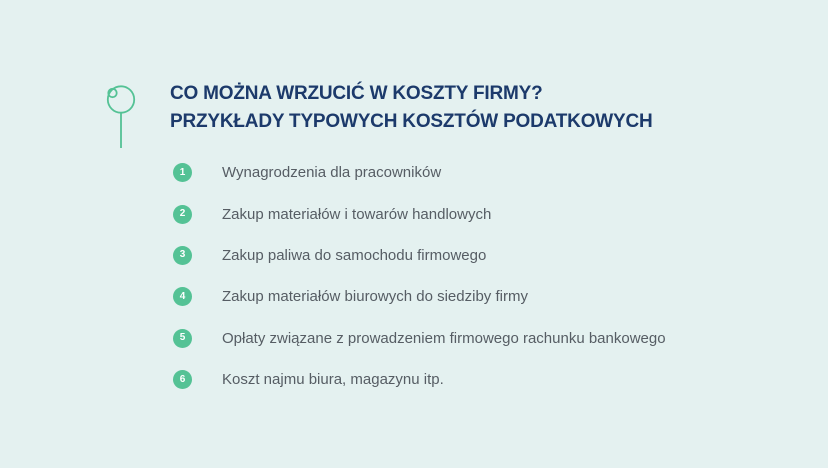 The width and height of the screenshot is (828, 468). What do you see at coordinates (182, 173) in the screenshot?
I see `number-badge: 1` at bounding box center [182, 173].